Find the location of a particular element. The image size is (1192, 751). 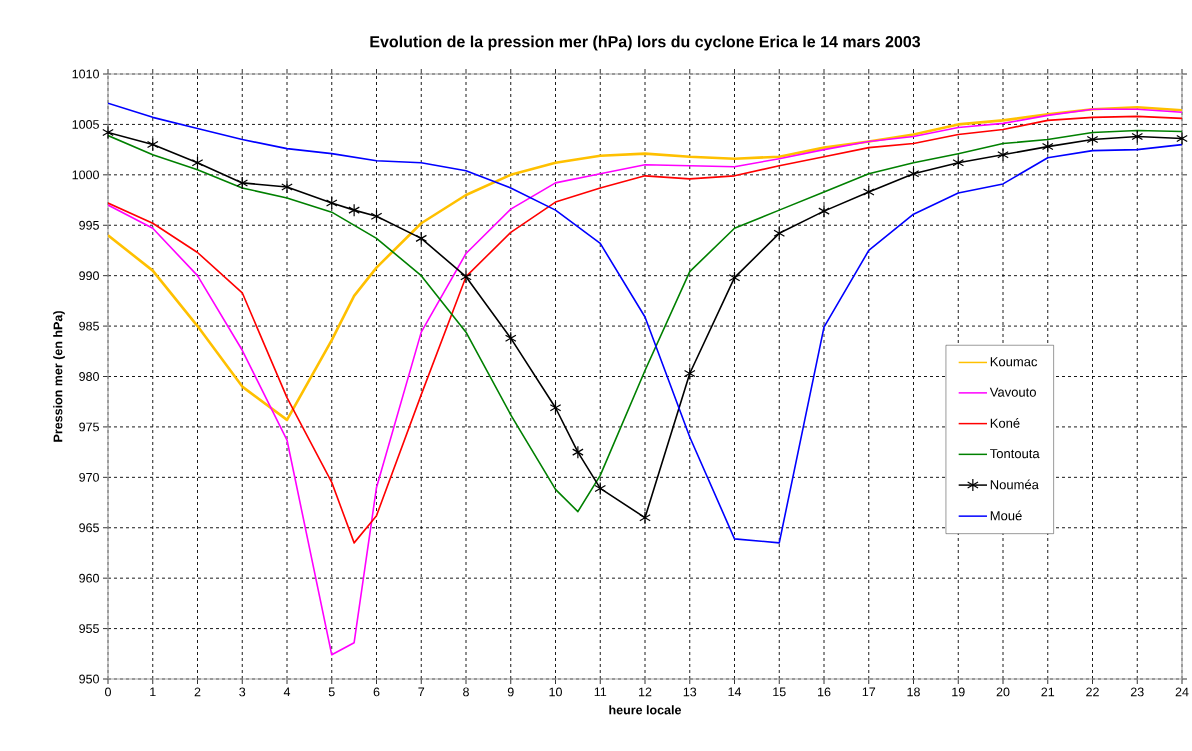

x-tick-label: 11 is located at coordinates (600, 692).